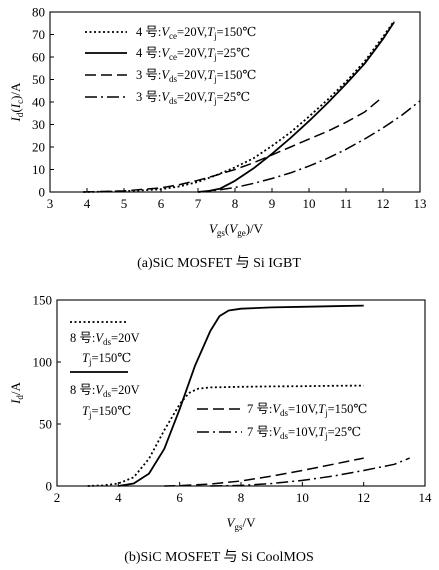 This screenshot has width=439, height=570. I want to click on chart-b-caption: (b)SiC MOSFET 与 Si CoolMOS, so click(219, 557).